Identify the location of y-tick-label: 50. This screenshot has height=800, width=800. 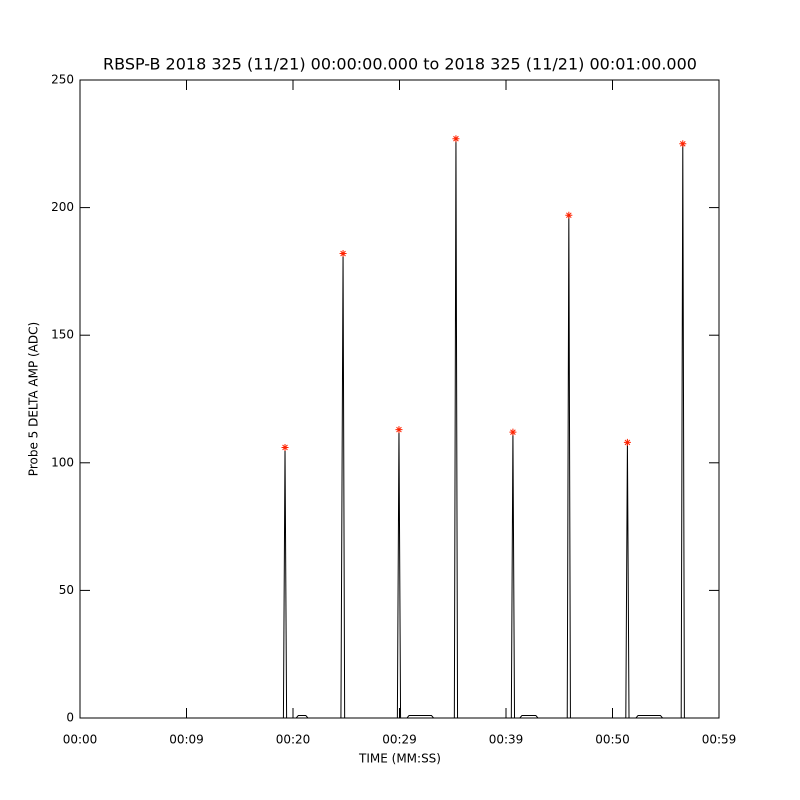
(66, 590).